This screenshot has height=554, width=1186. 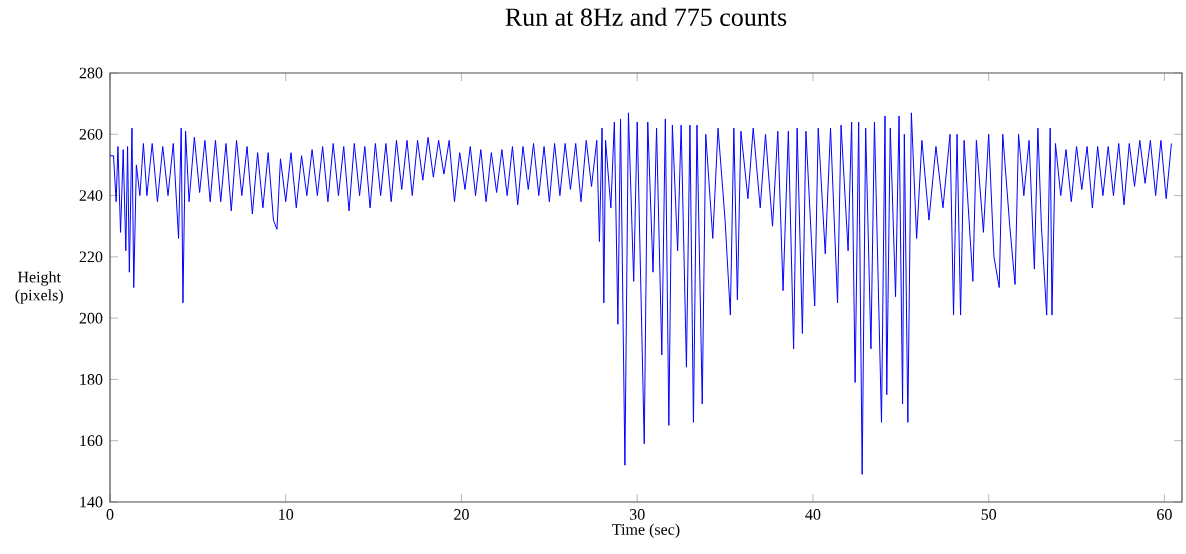 I want to click on y-tick-label: 180, so click(x=91, y=379).